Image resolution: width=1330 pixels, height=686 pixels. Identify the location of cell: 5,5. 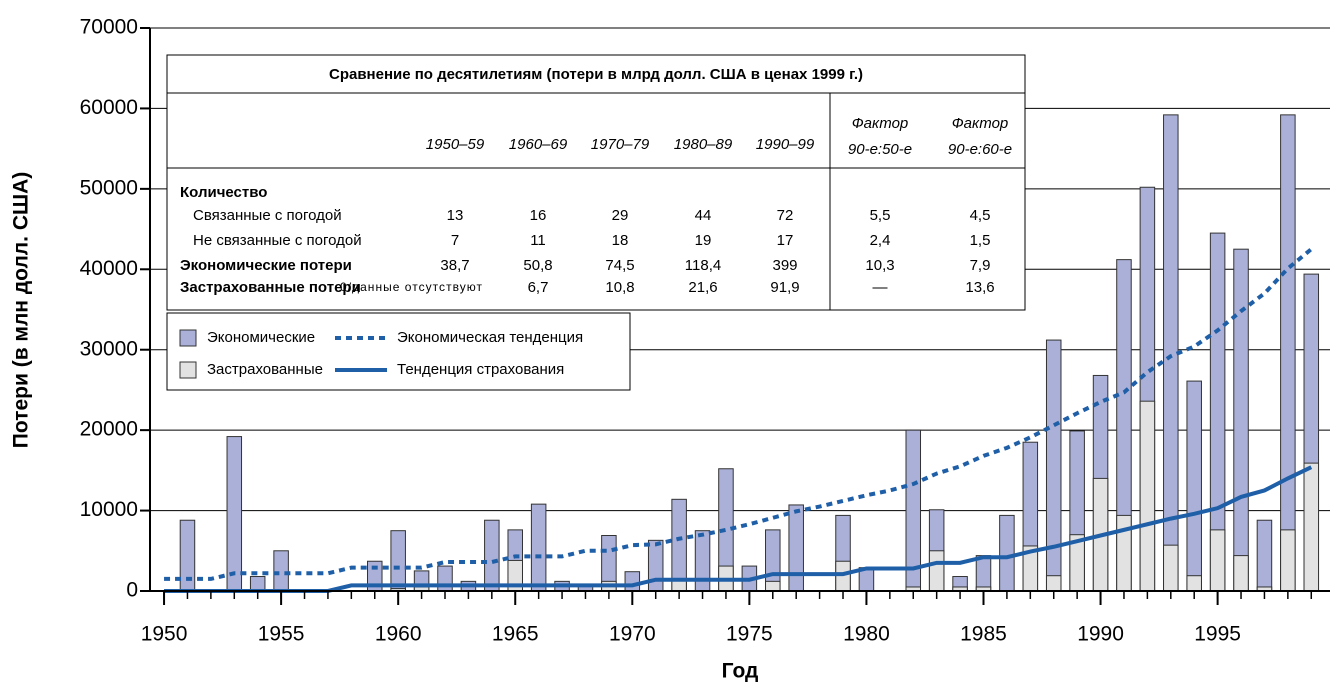
(880, 215).